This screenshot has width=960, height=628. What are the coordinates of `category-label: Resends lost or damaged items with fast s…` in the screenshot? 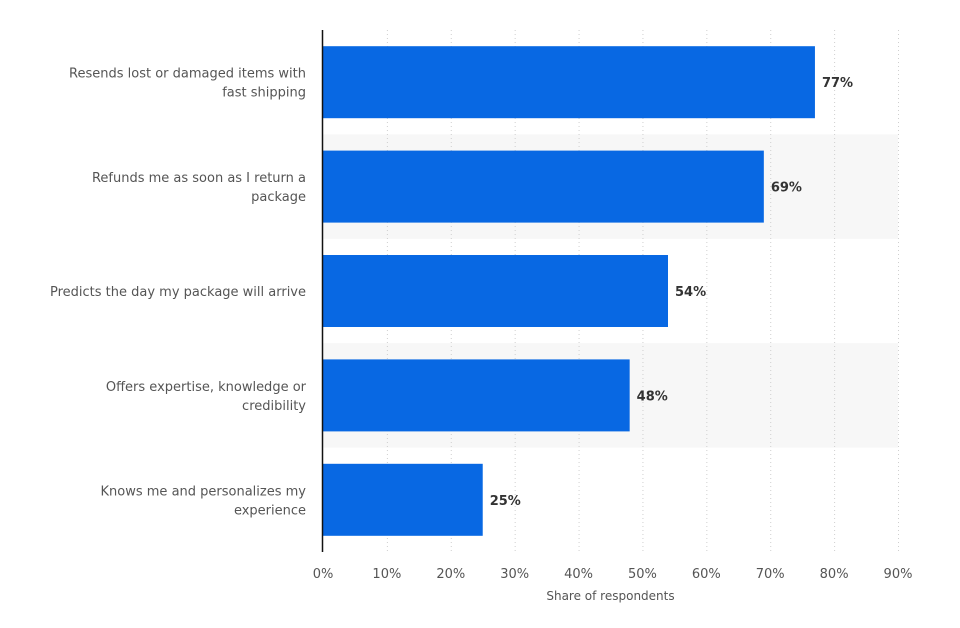 It's located at (187, 84).